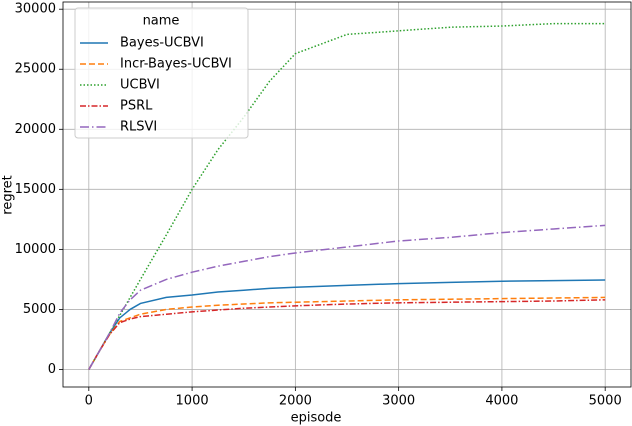 The image size is (632, 426). I want to click on x-tick-label: 2000, so click(295, 401).